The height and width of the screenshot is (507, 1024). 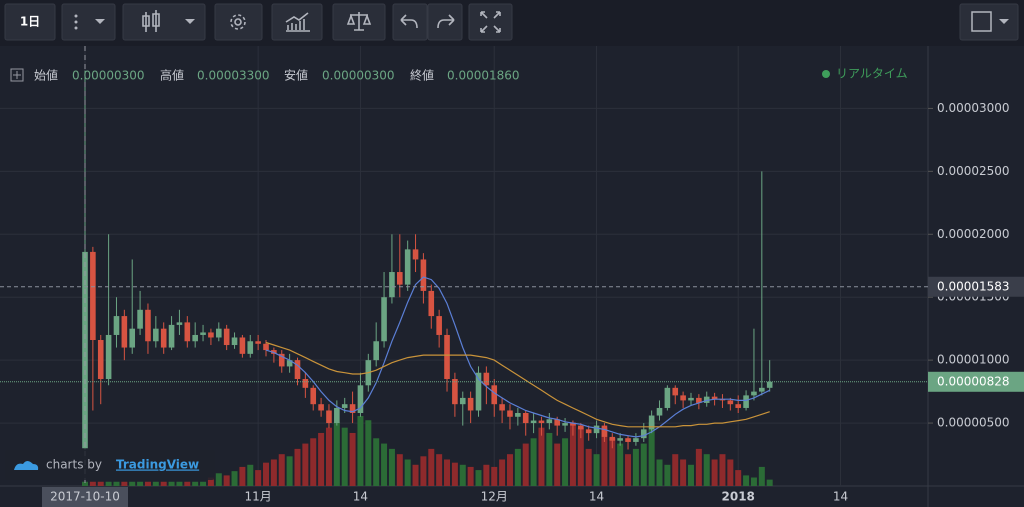 What do you see at coordinates (297, 22) in the screenshot?
I see `indicators-button` at bounding box center [297, 22].